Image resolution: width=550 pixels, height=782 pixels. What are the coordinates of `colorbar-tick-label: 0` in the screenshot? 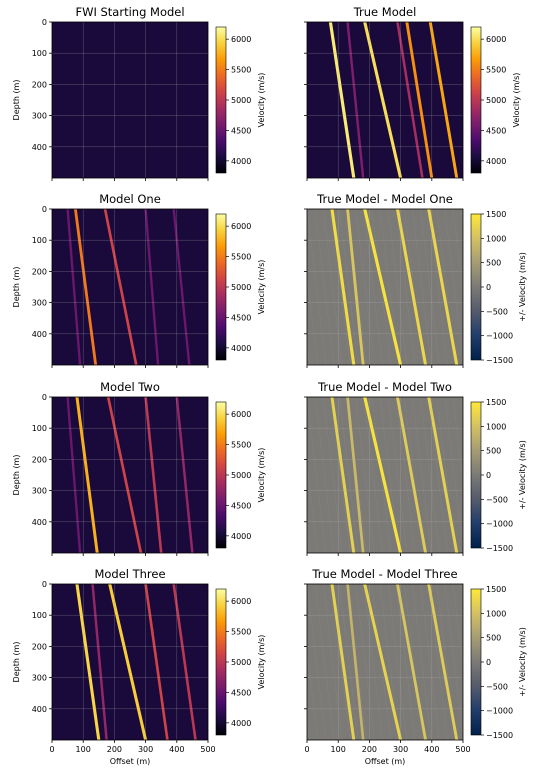 It's located at (488, 662).